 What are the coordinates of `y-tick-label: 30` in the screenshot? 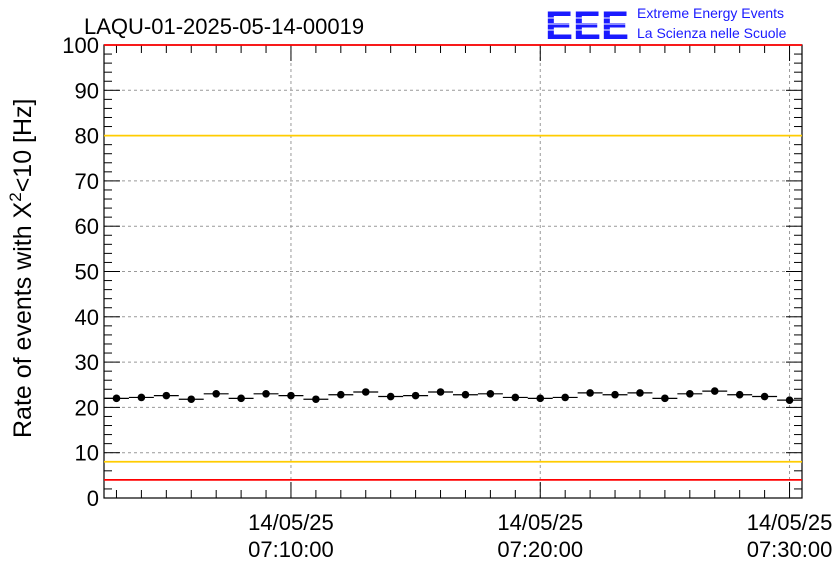 It's located at (87, 362).